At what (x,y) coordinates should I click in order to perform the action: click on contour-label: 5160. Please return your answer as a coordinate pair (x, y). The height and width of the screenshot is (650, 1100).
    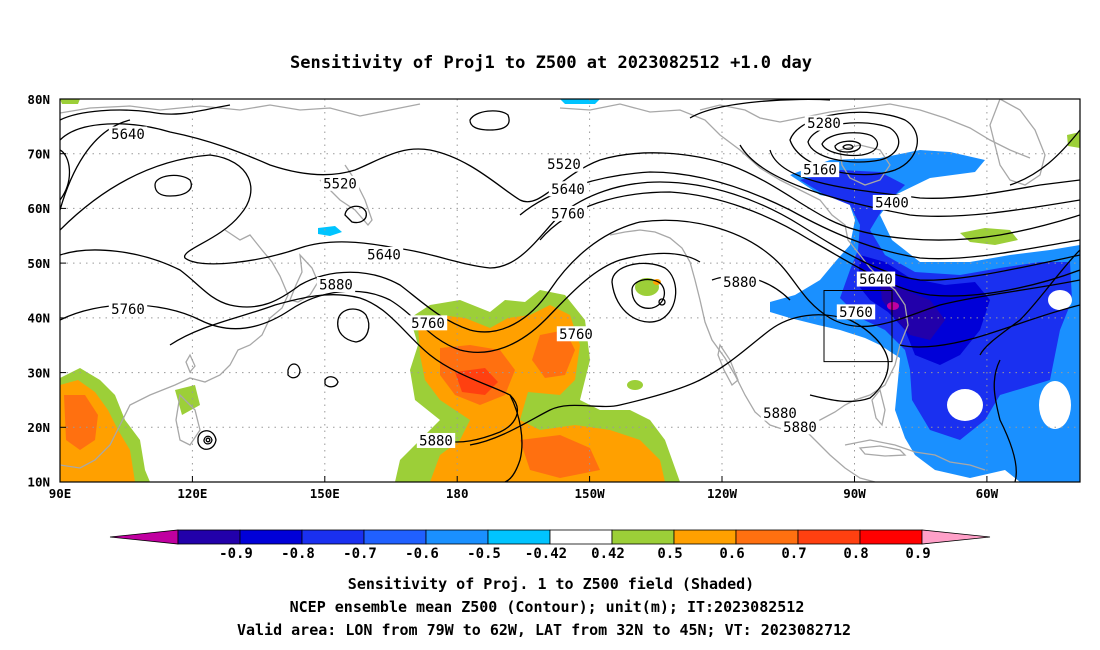
    Looking at the image, I should click on (820, 170).